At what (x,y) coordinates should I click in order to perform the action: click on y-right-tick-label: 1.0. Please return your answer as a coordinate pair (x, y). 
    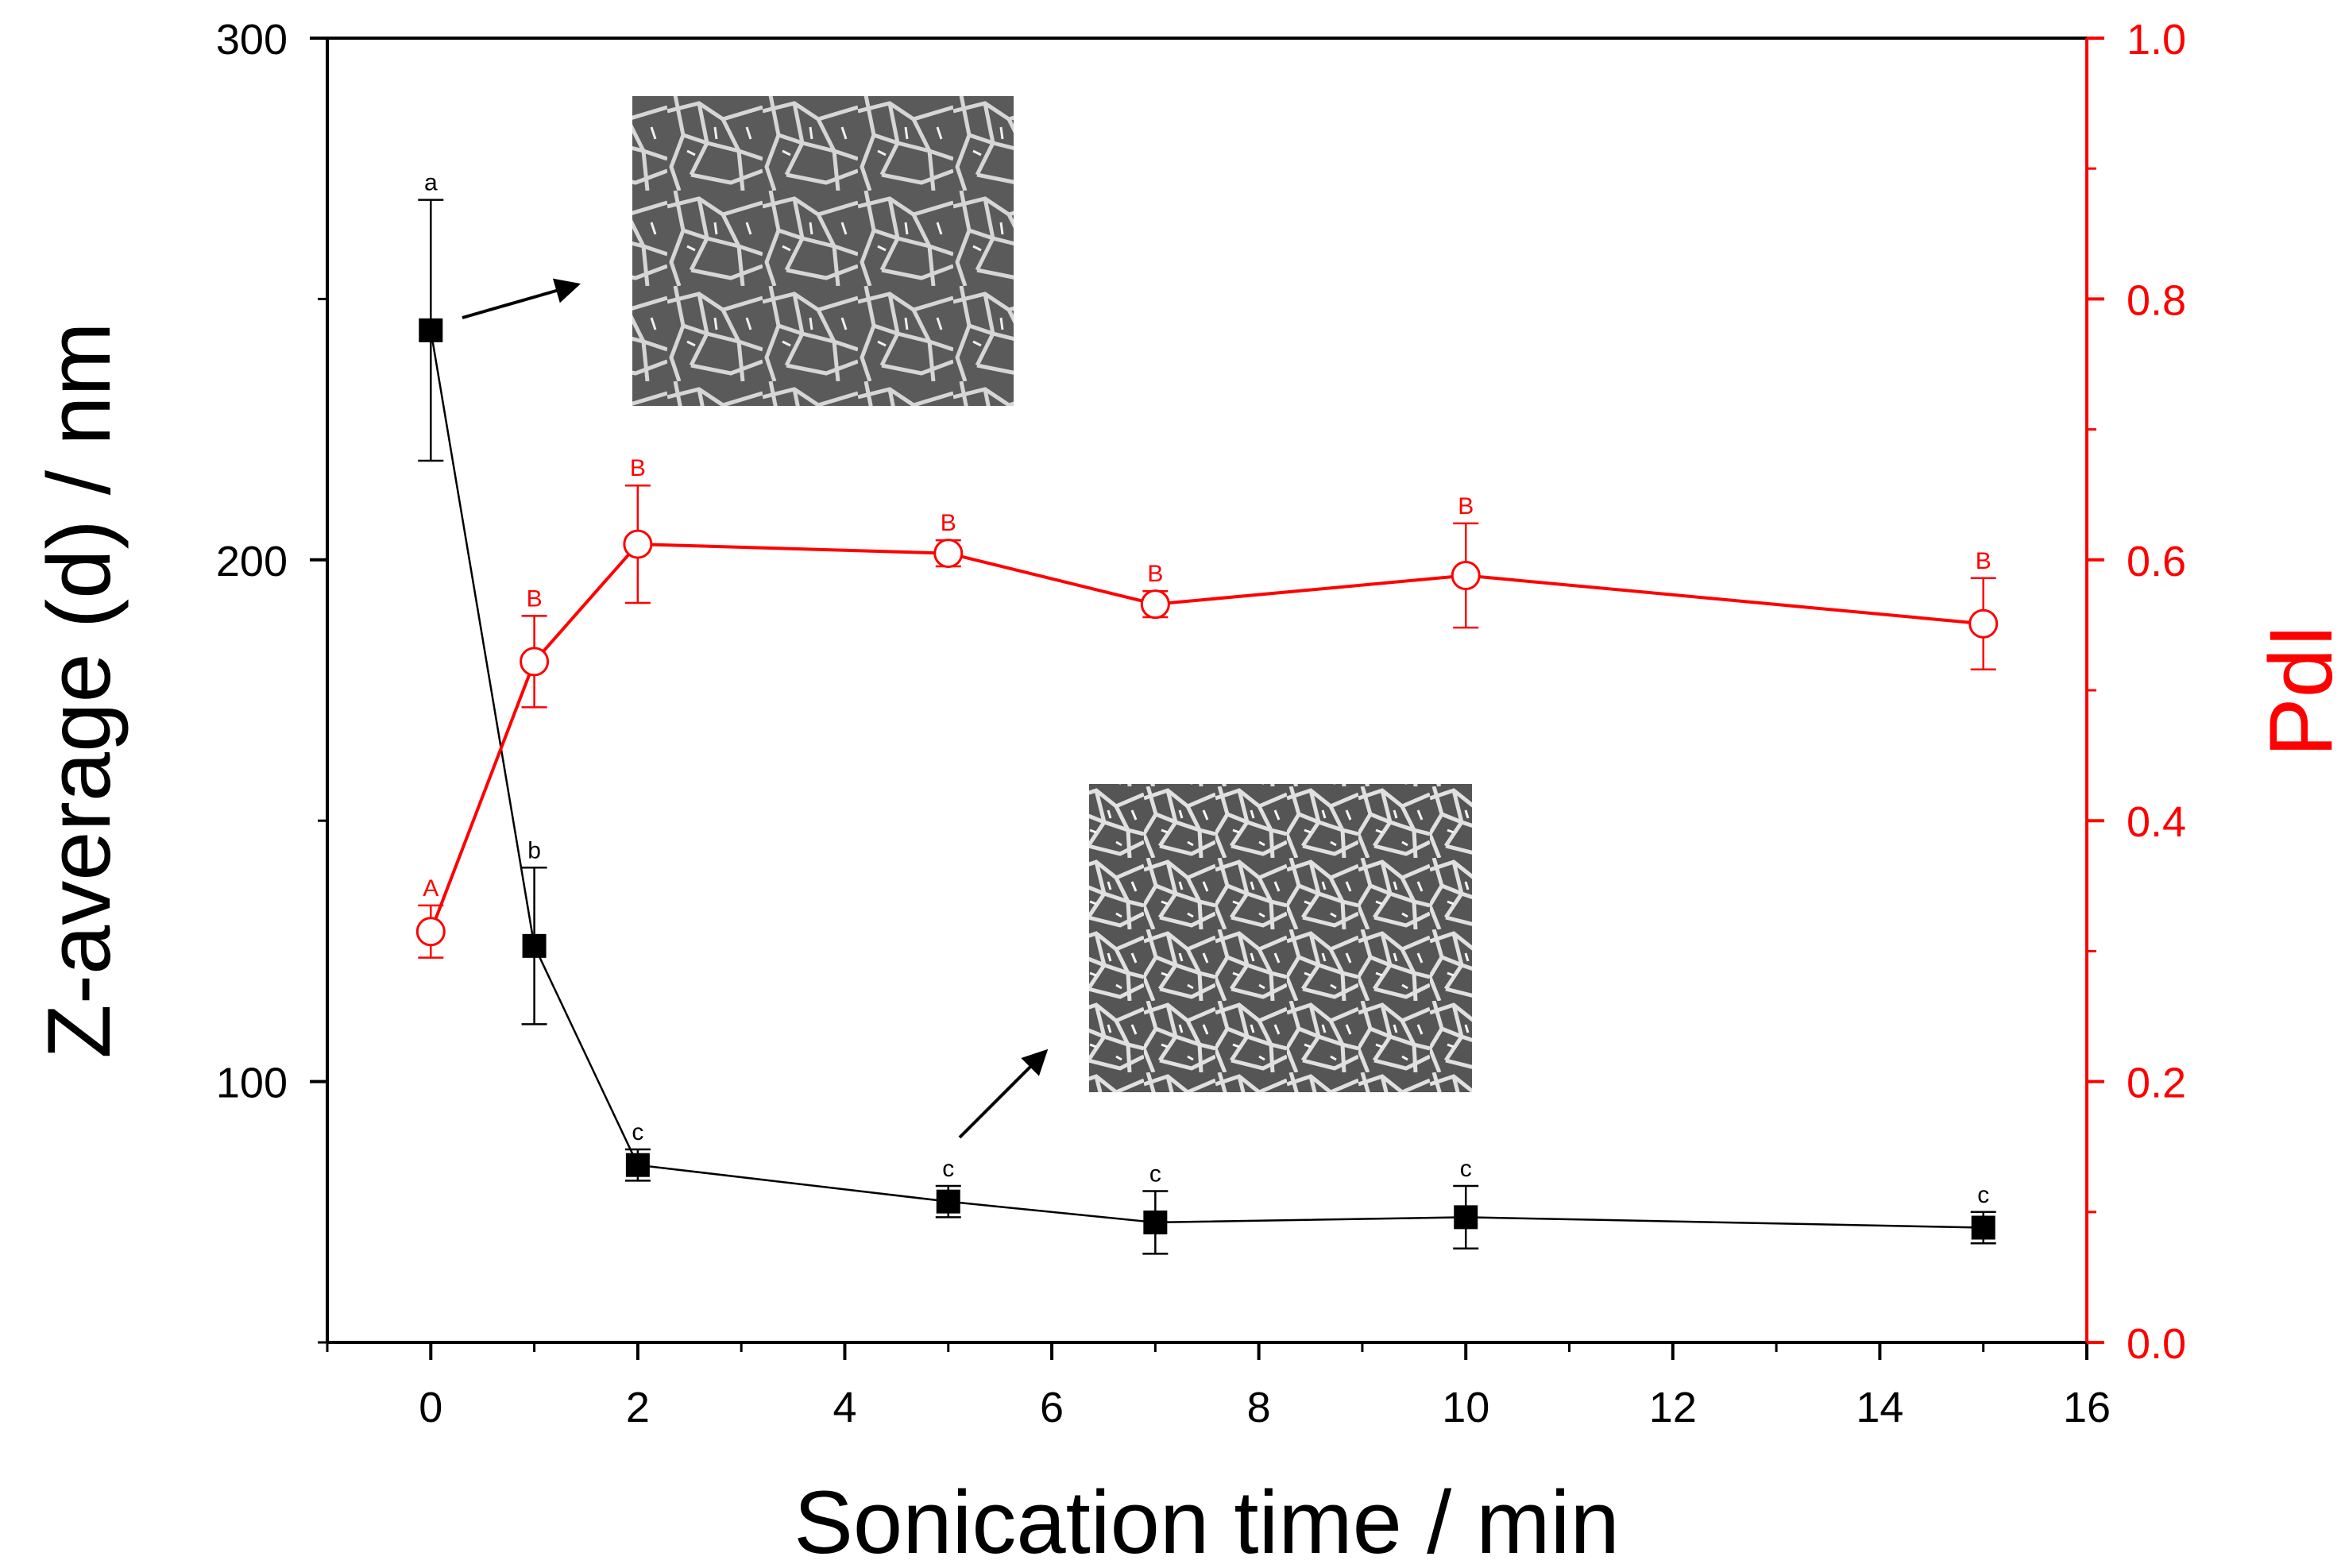
    Looking at the image, I should click on (2156, 40).